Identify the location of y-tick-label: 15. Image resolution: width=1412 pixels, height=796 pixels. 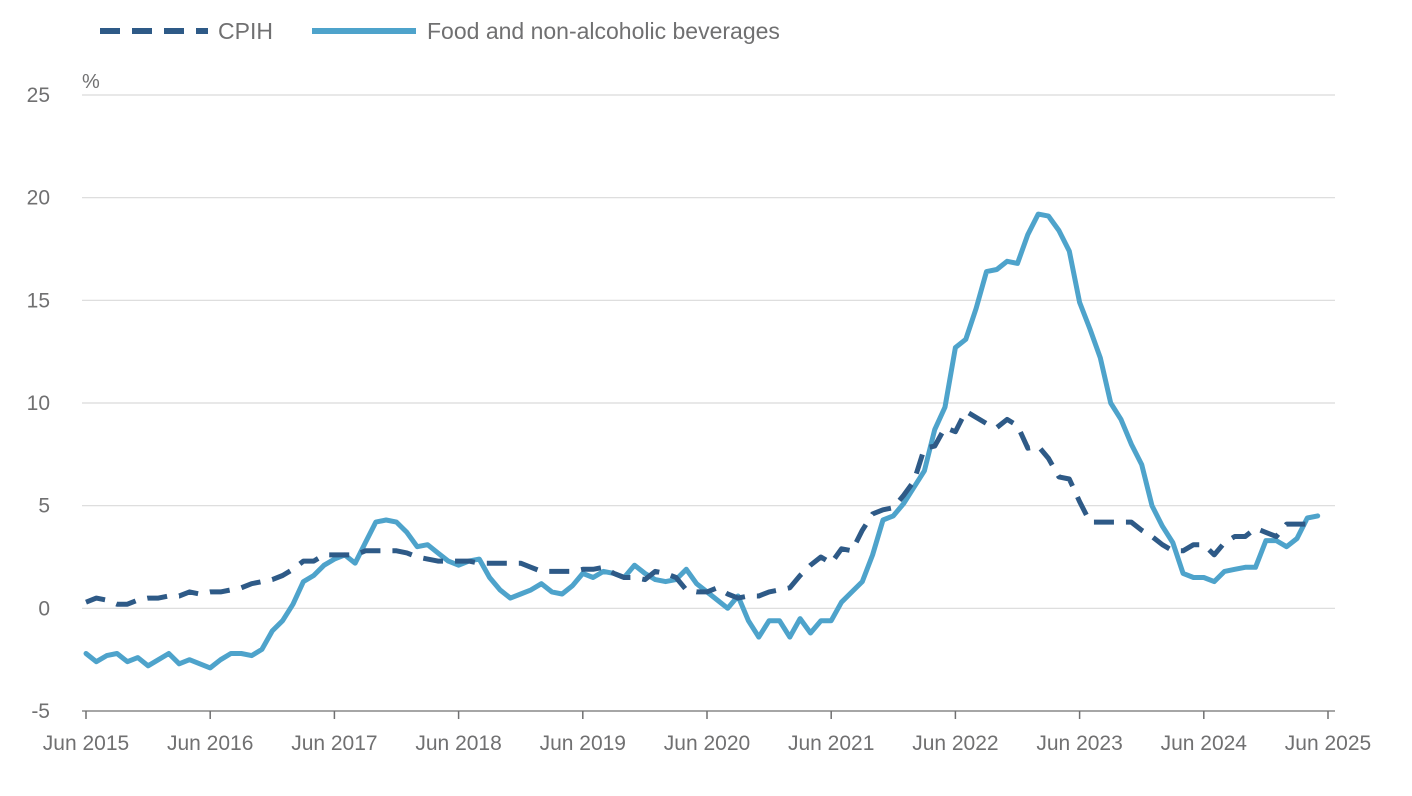
(38, 300).